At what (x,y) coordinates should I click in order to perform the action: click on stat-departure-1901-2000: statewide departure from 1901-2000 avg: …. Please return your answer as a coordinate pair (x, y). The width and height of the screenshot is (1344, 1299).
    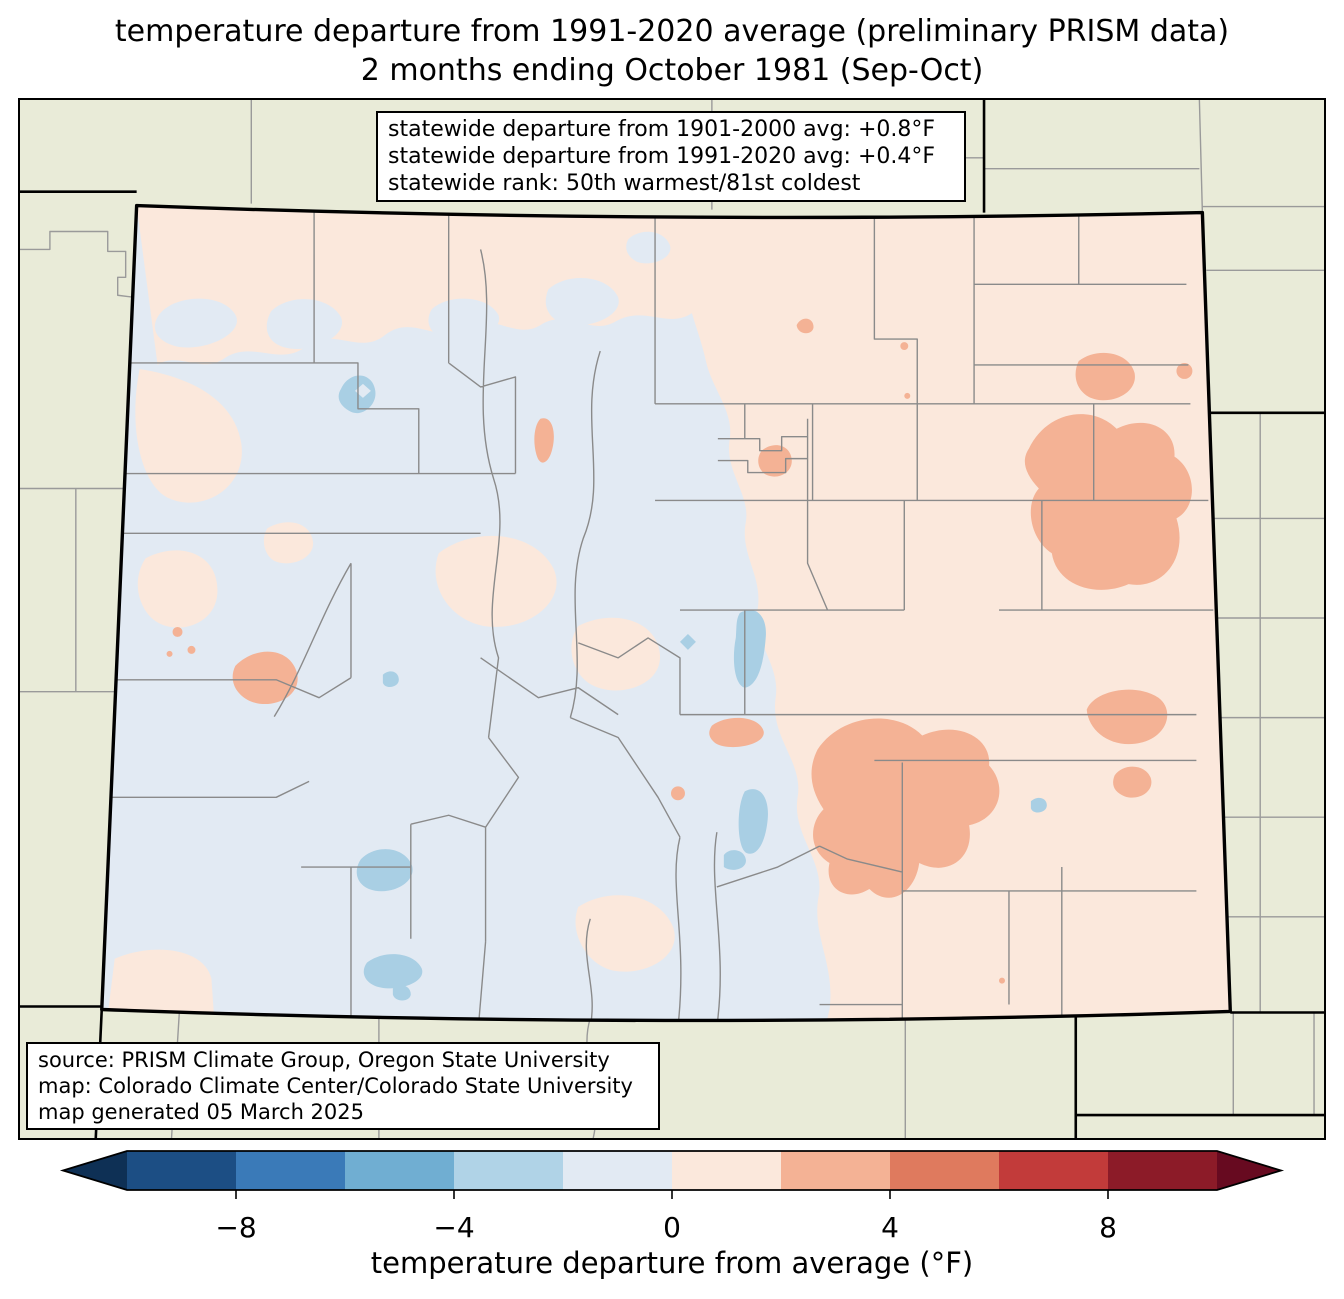
    Looking at the image, I should click on (662, 129).